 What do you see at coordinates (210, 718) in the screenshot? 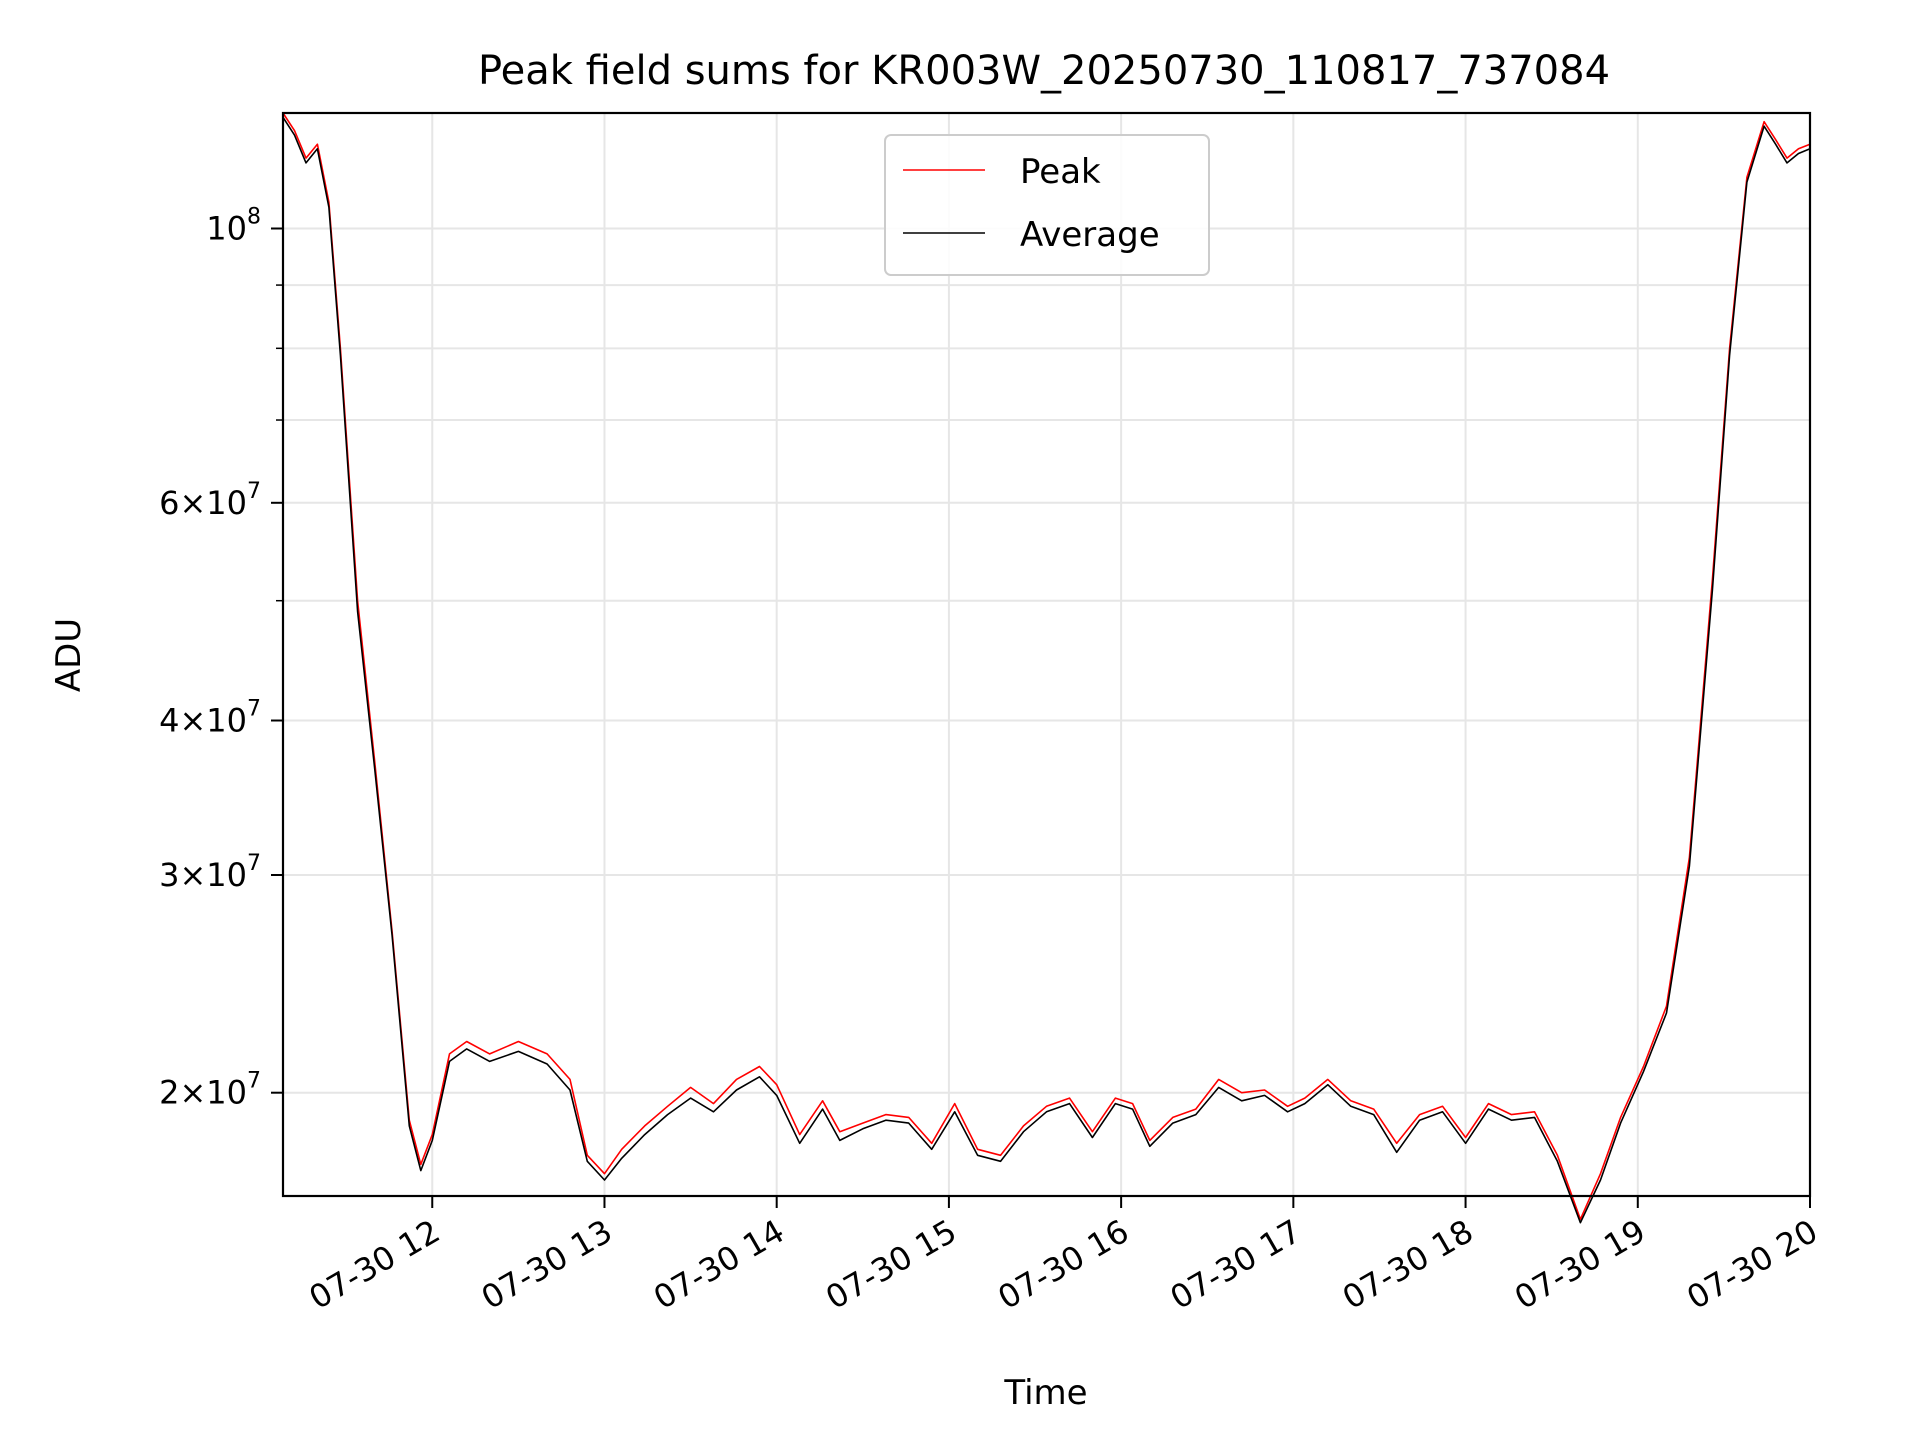
I see `y-tick-label: 4×107` at bounding box center [210, 718].